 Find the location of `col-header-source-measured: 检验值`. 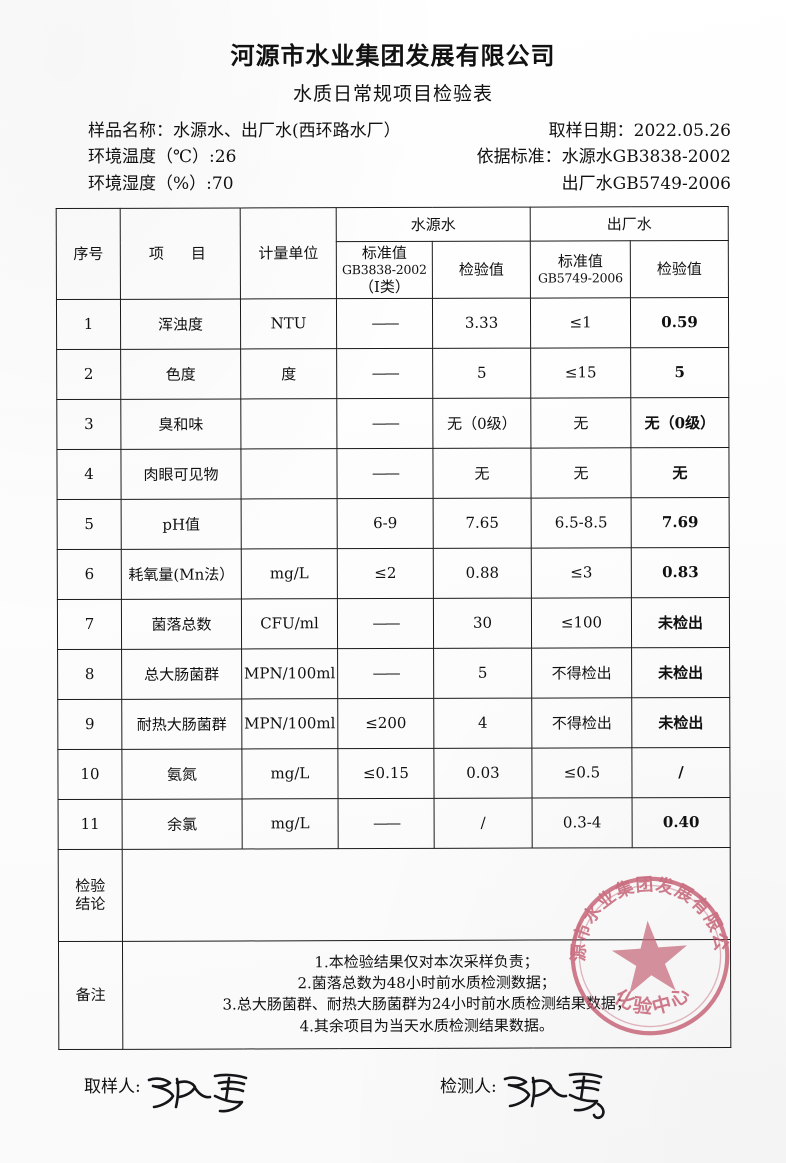

col-header-source-measured: 检验值 is located at coordinates (481, 270).